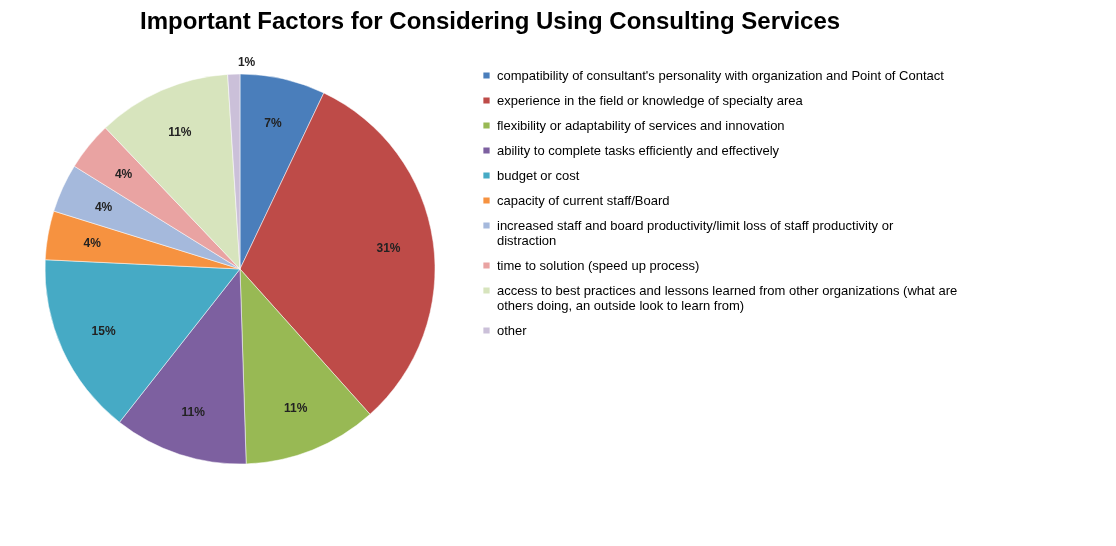 The image size is (1116, 546). Describe the element at coordinates (538, 175) in the screenshot. I see `legend-label: budget or cost` at that location.